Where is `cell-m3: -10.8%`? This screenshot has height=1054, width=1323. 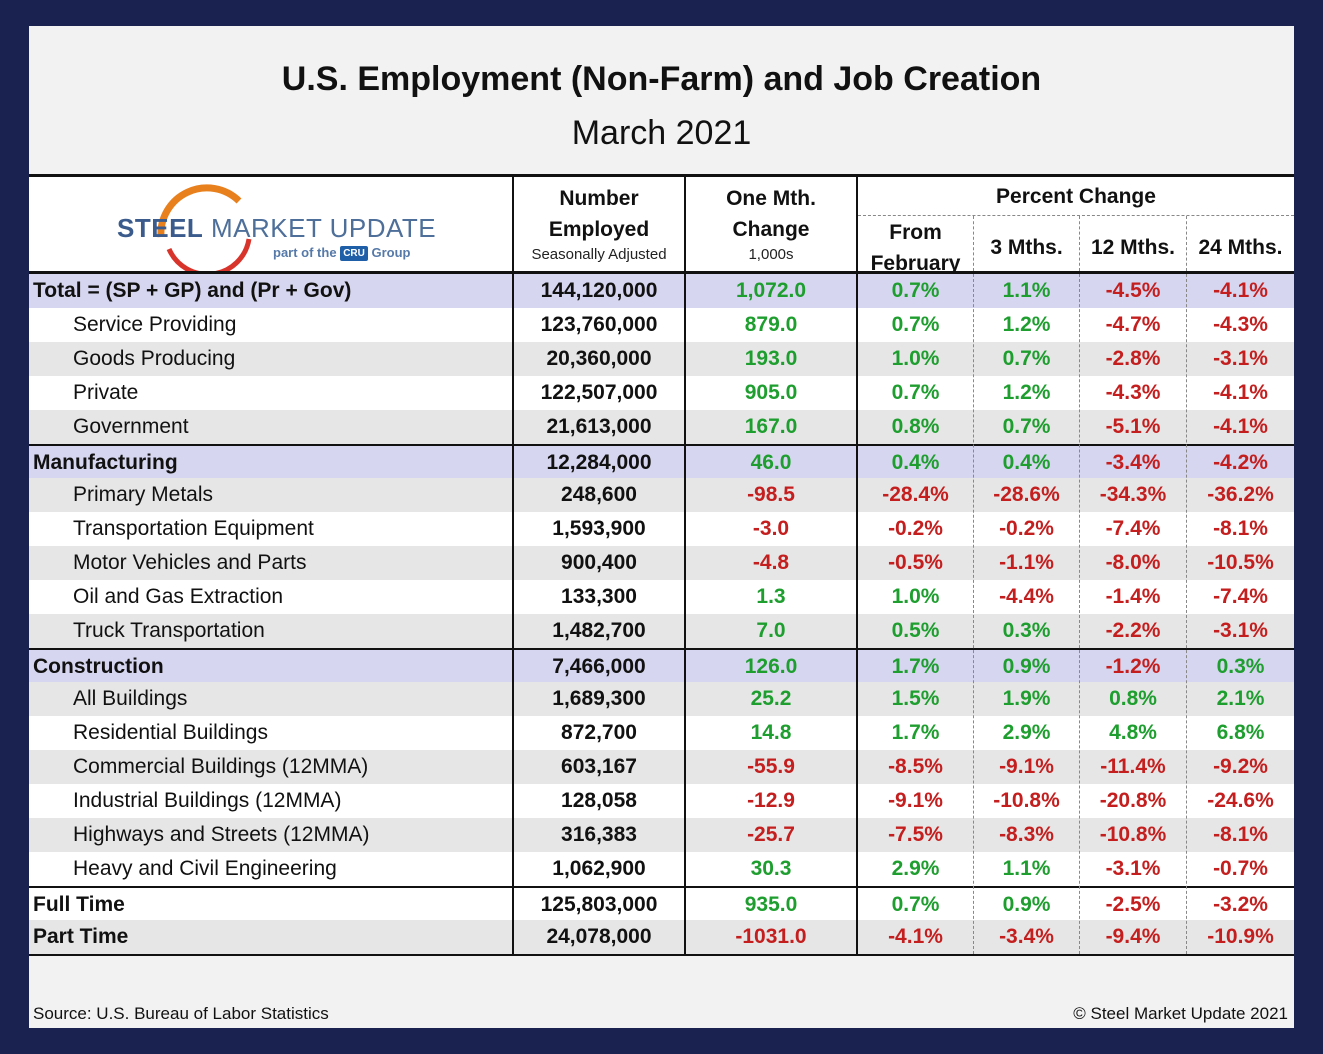
cell-m3: -10.8% is located at coordinates (1026, 800).